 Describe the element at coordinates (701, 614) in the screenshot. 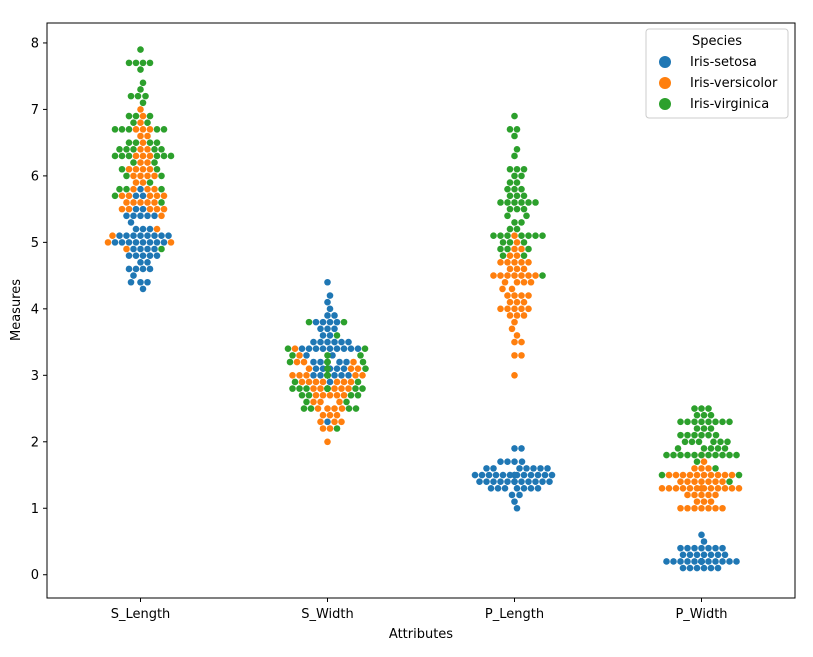

I see `x-tick-label: P_Width` at that location.